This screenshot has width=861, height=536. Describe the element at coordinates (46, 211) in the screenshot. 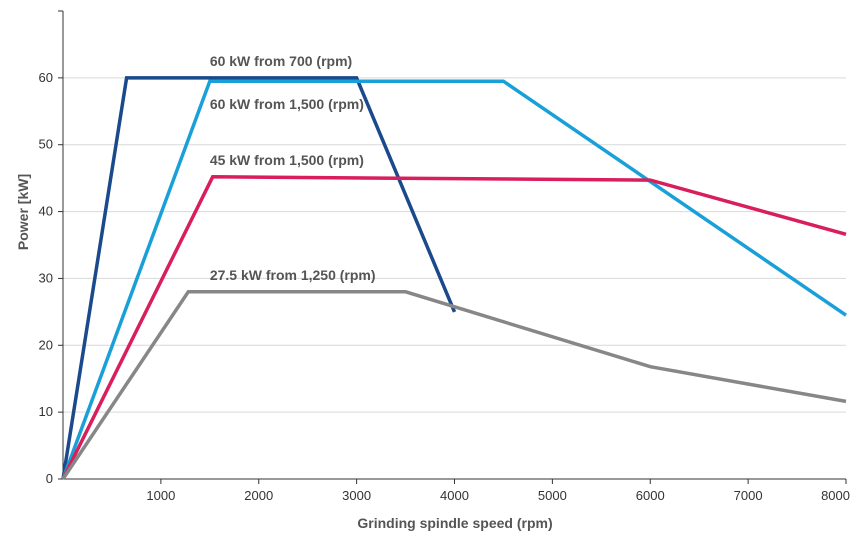

I see `y-tick-label: 40` at that location.